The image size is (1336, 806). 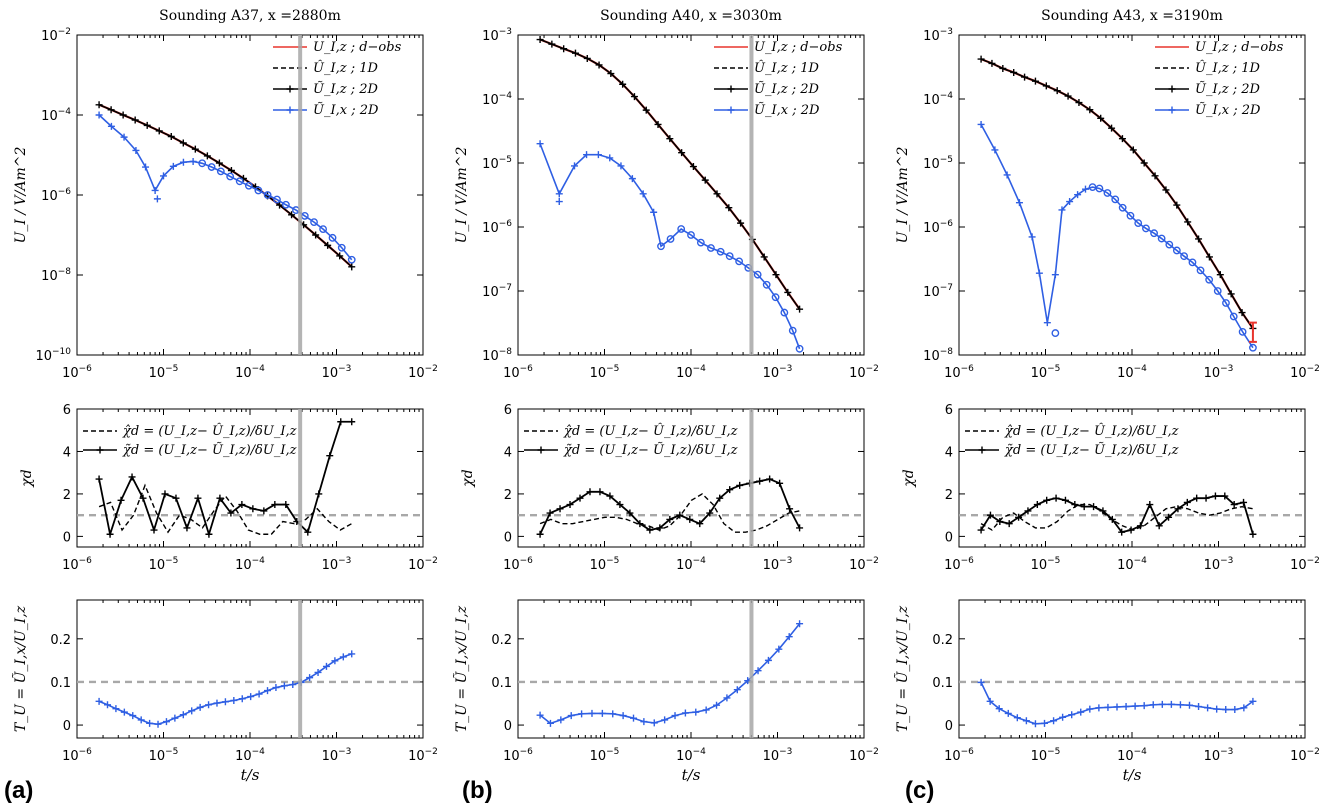 I want to click on y-tick-label: 10⁻⁸, so click(x=56, y=275).